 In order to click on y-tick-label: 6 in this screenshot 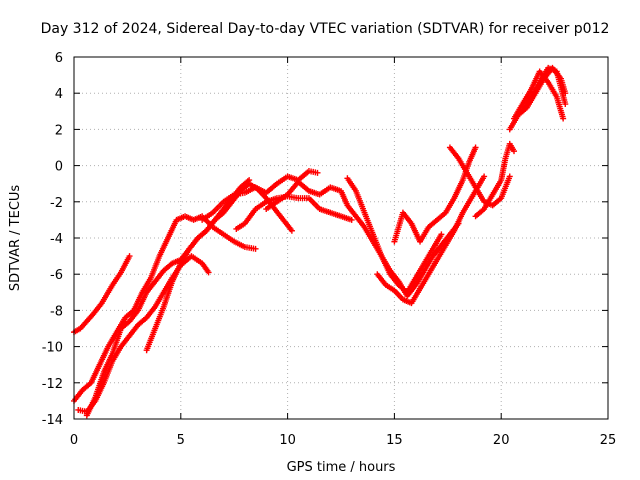, I will do `click(59, 58)`.